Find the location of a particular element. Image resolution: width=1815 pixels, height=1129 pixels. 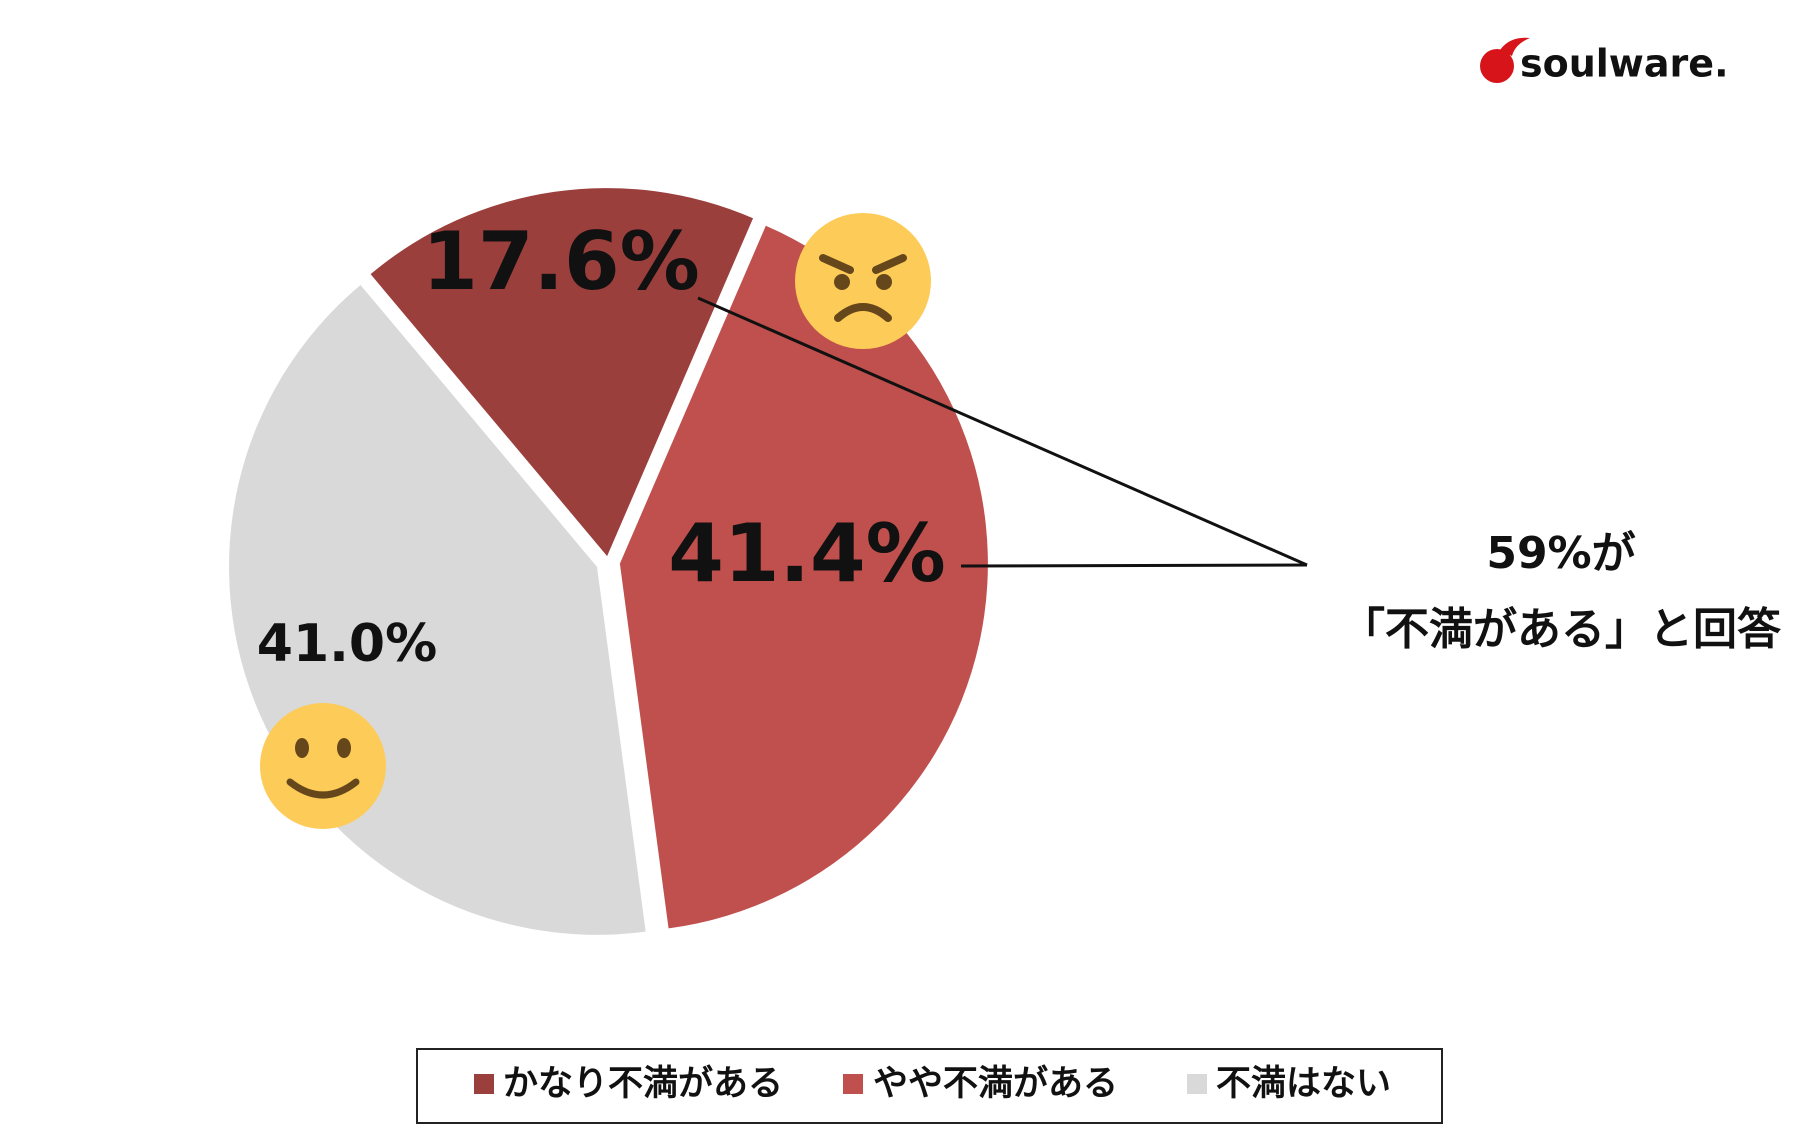

legend-label: 不満はない is located at coordinates (1303, 1084).